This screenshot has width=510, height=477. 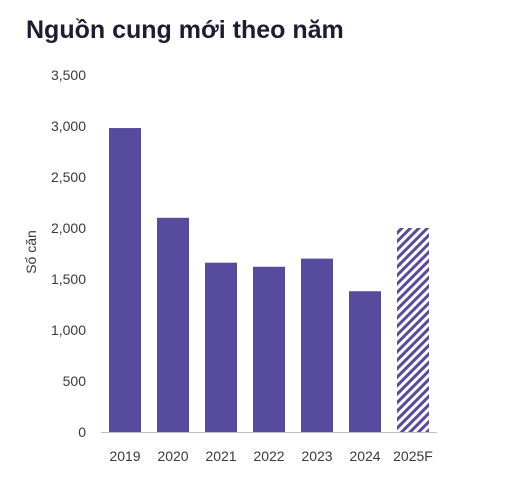 What do you see at coordinates (221, 347) in the screenshot?
I see `bar-2021` at bounding box center [221, 347].